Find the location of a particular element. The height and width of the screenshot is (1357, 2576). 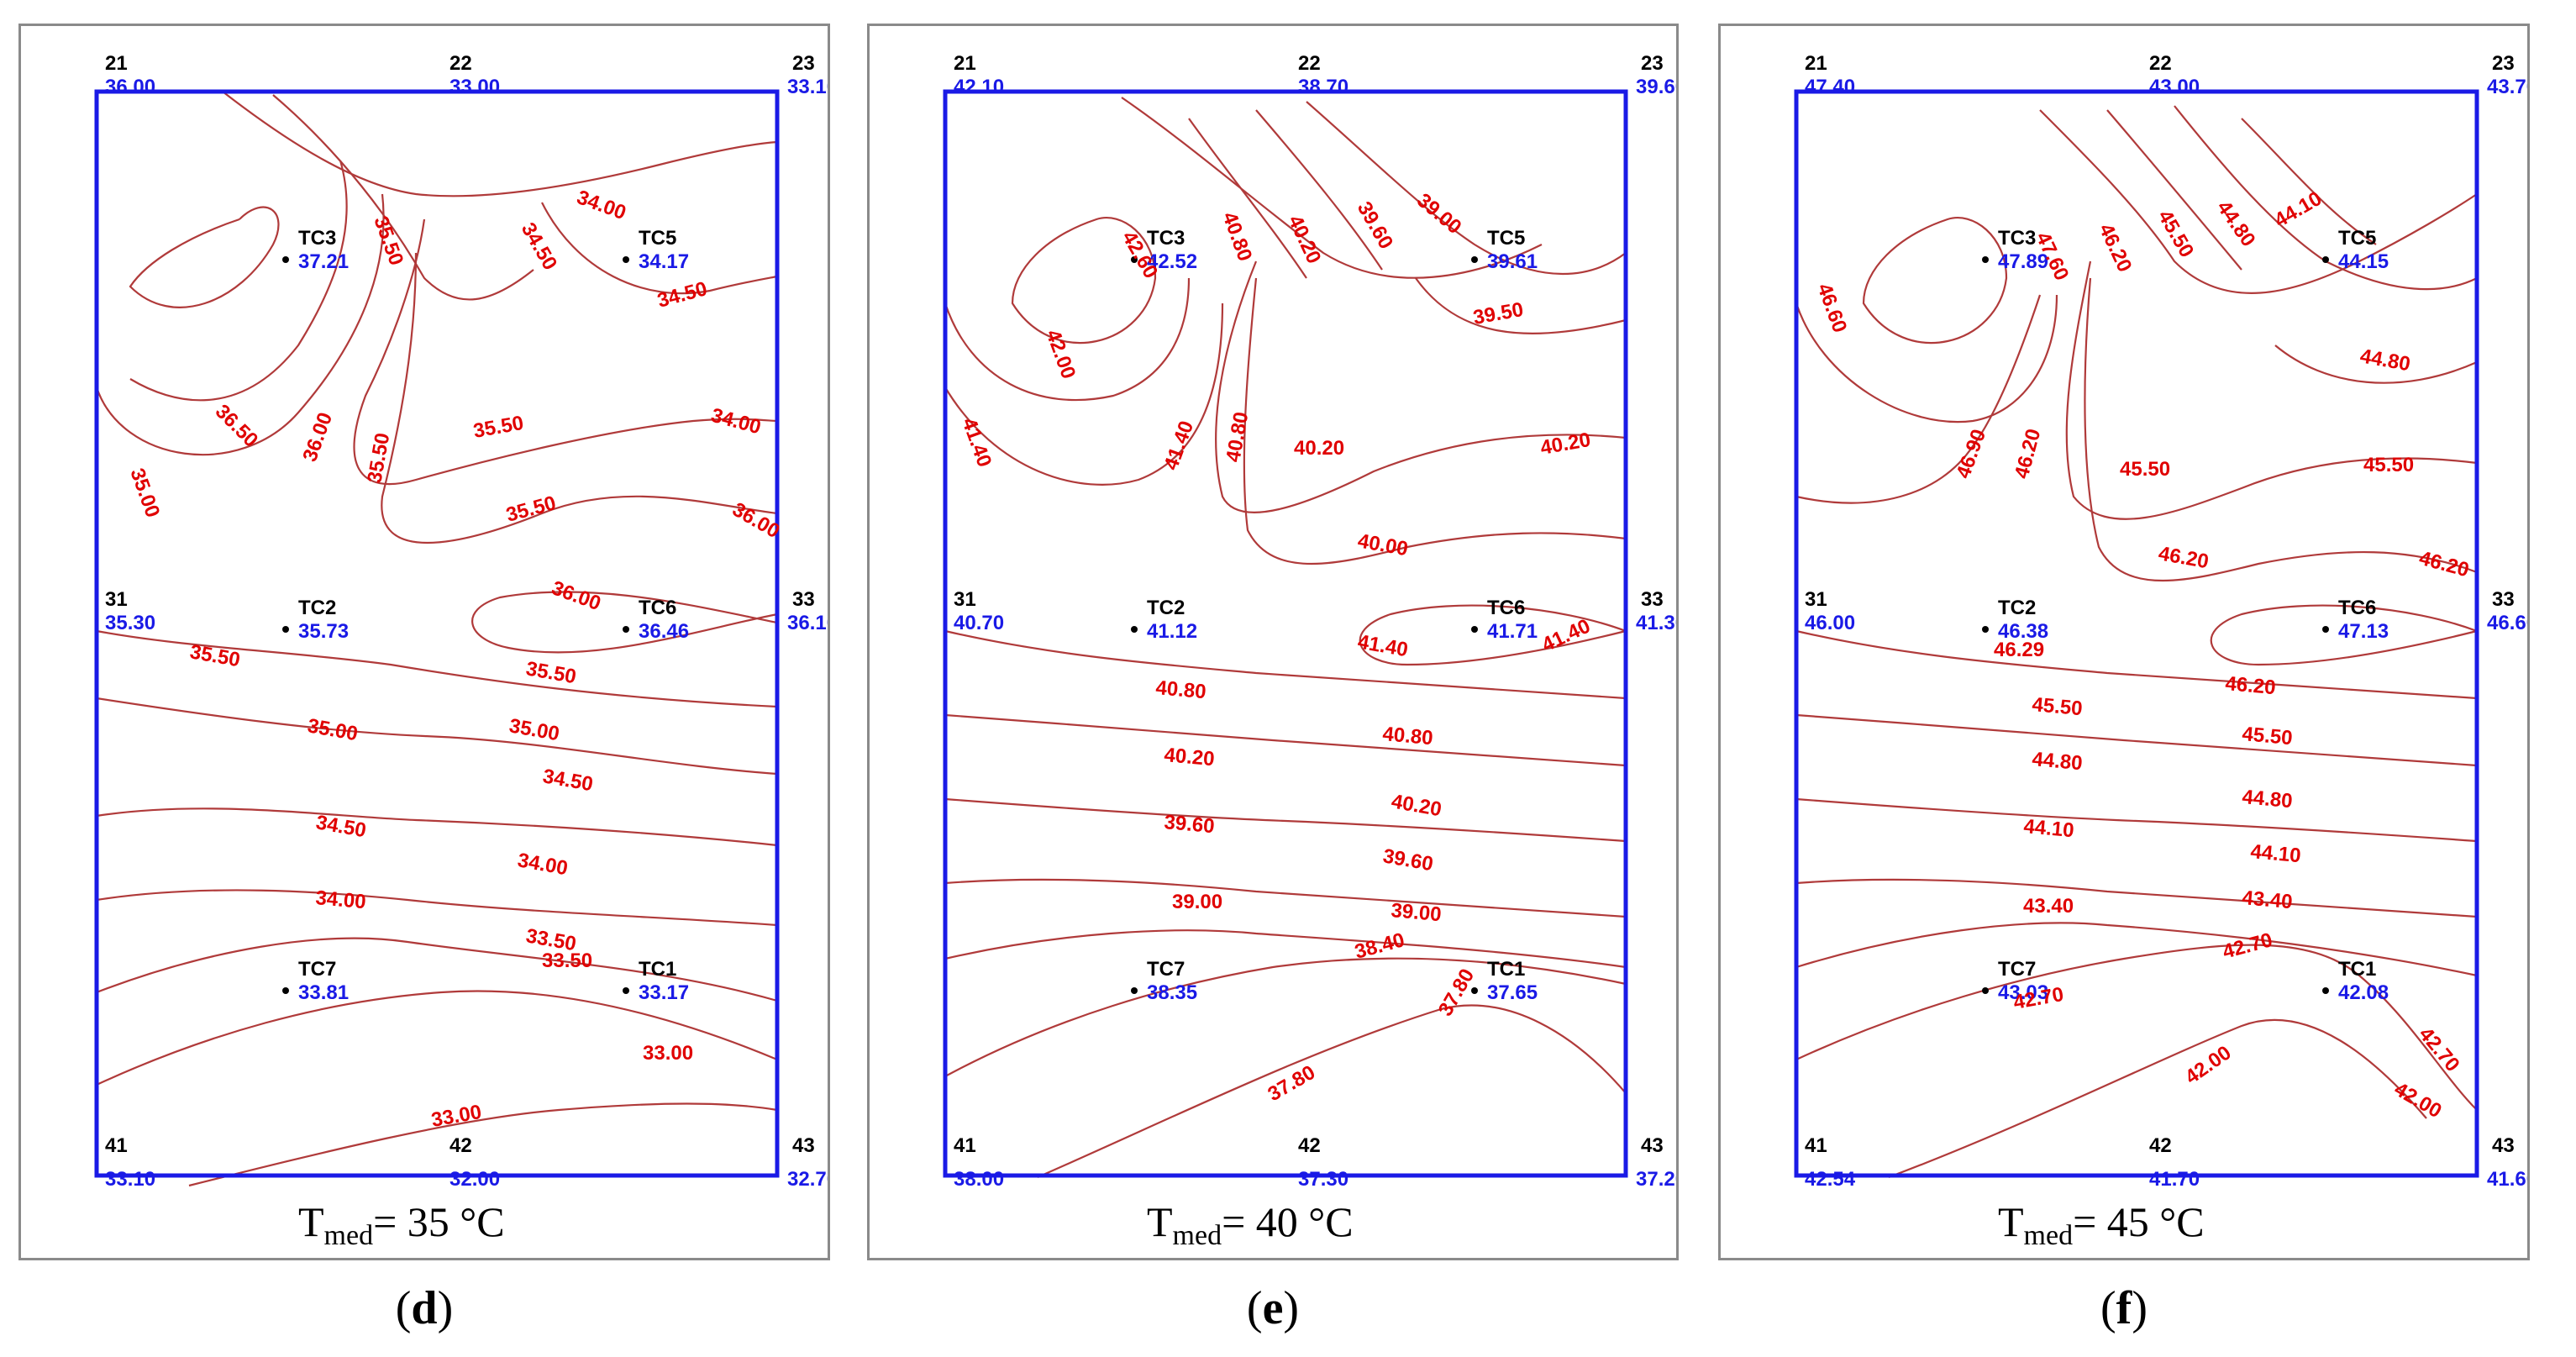

isoline-label: 36.00 is located at coordinates (576, 595).